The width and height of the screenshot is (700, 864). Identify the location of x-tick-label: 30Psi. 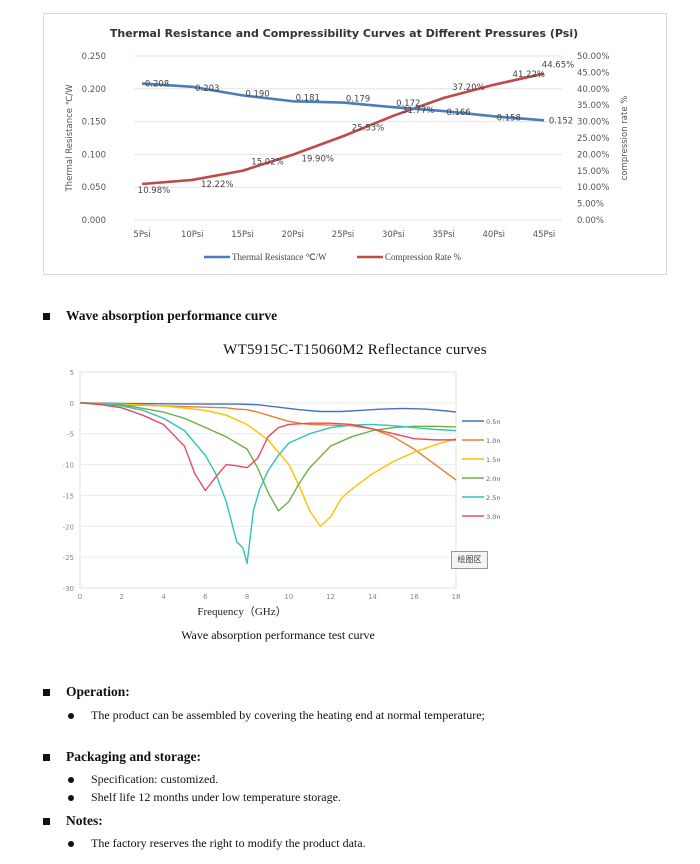
(393, 235).